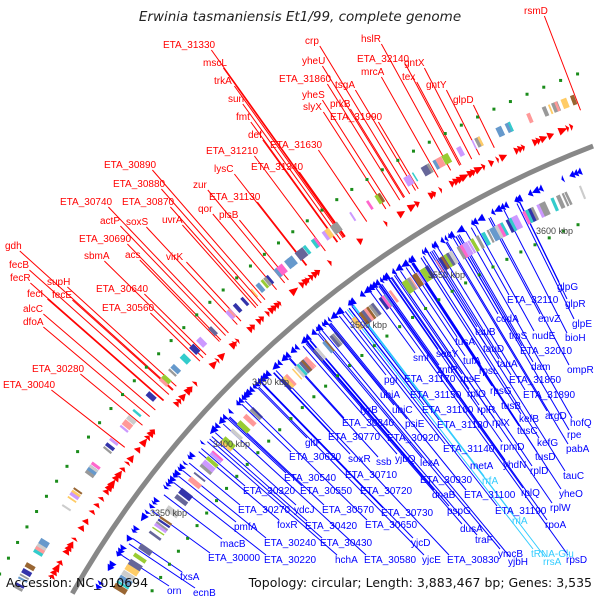  Describe the element at coordinates (472, 361) in the screenshot. I see `gene-label: tufA` at that location.